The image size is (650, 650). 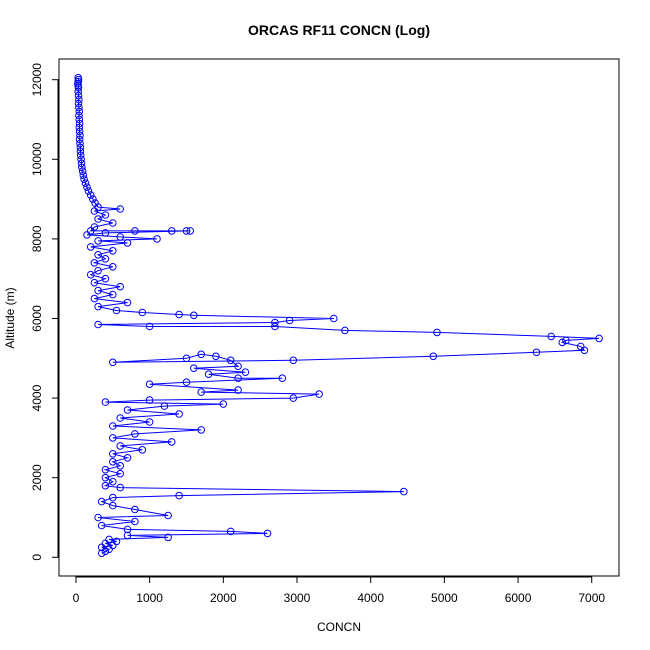 What do you see at coordinates (339, 30) in the screenshot?
I see `chart-title: ORCAS RF11 CONCN (Log)` at bounding box center [339, 30].